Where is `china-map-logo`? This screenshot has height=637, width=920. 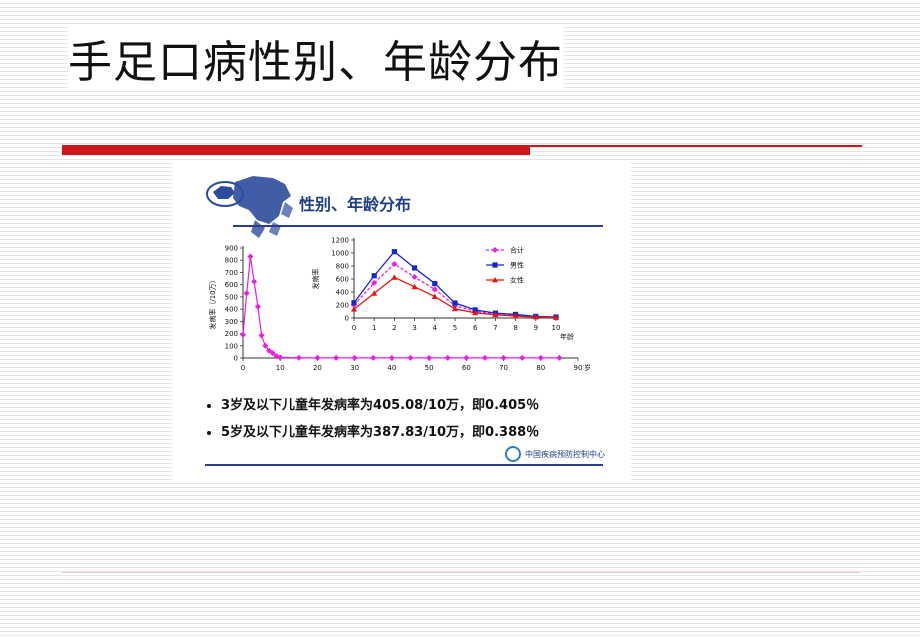
china-map-logo is located at coordinates (249, 207).